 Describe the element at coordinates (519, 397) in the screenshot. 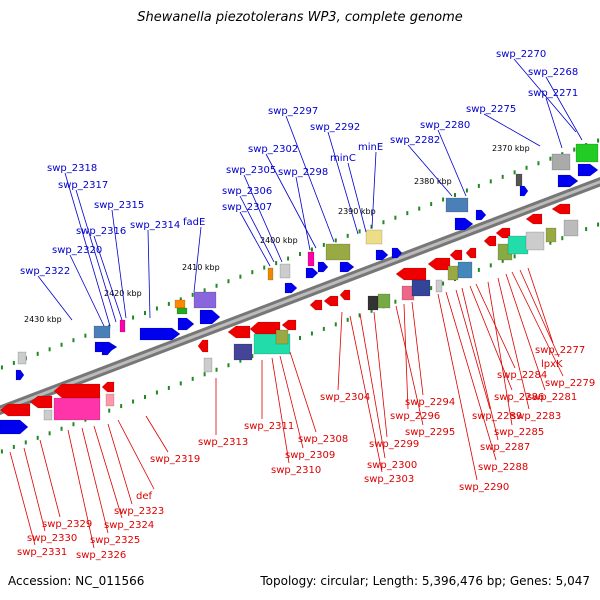

I see `reverse-gene-label: swp_2286` at that location.